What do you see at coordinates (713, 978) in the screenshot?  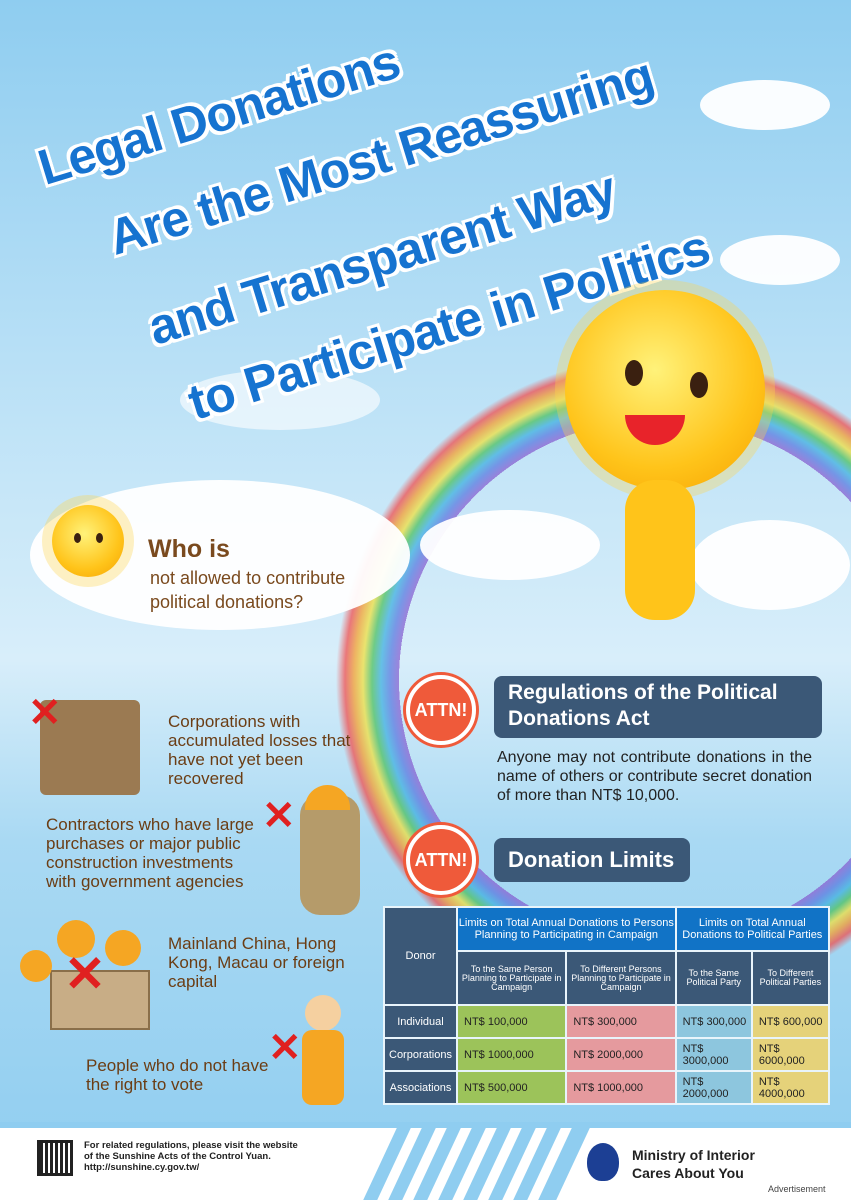 I see `column-header: To the Same Political Party` at bounding box center [713, 978].